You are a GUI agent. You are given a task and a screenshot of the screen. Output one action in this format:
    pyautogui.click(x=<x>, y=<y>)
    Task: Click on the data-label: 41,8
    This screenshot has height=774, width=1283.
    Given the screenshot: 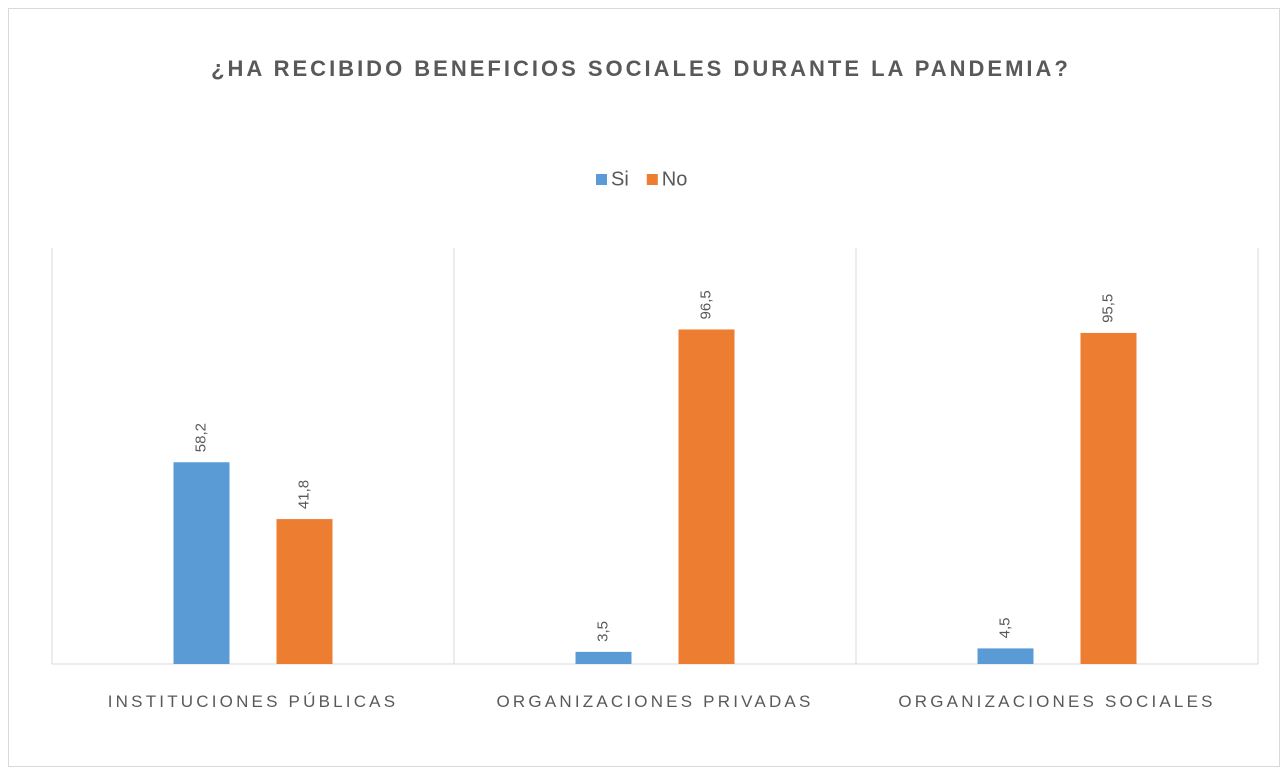 What is the action you would take?
    pyautogui.click(x=303, y=494)
    